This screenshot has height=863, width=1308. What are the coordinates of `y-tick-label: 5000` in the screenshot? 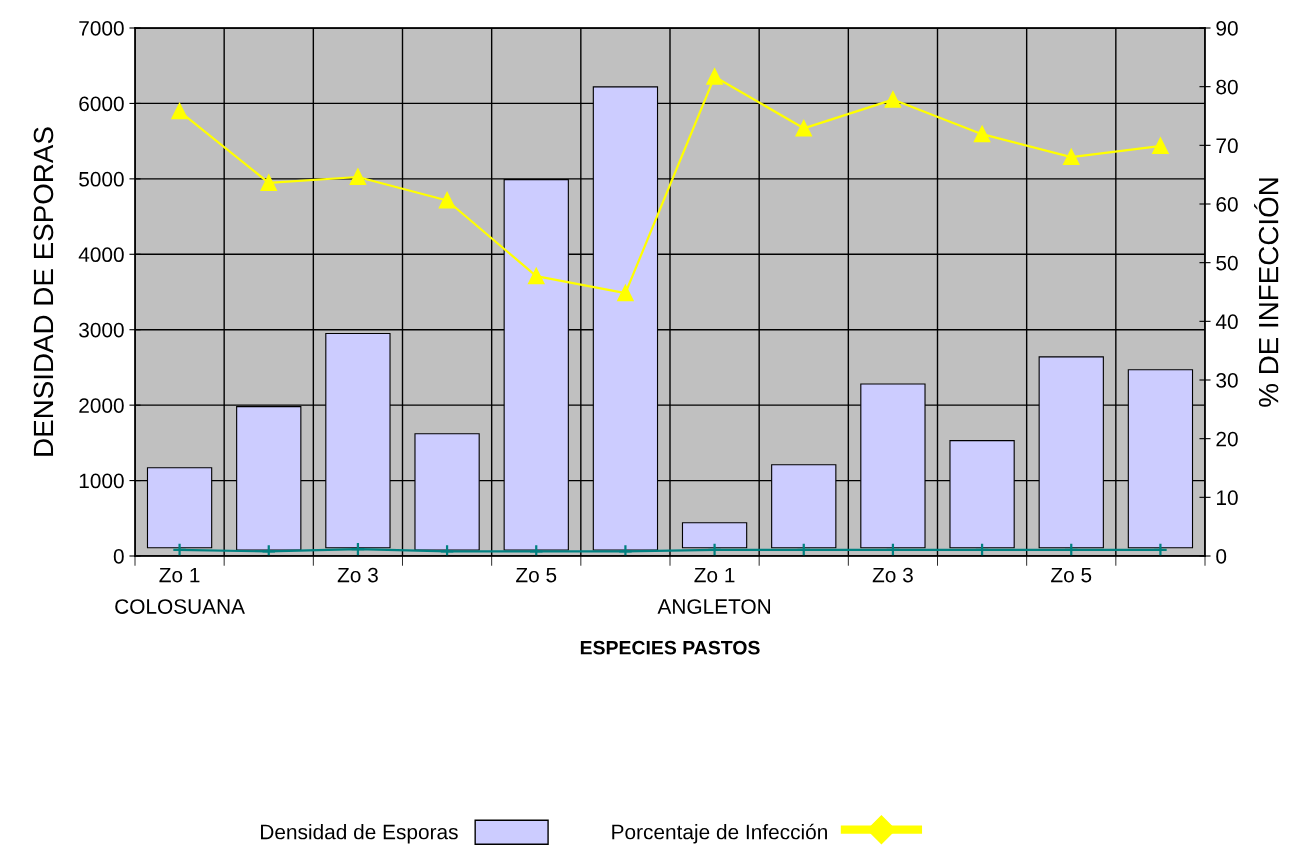 It's located at (101, 179).